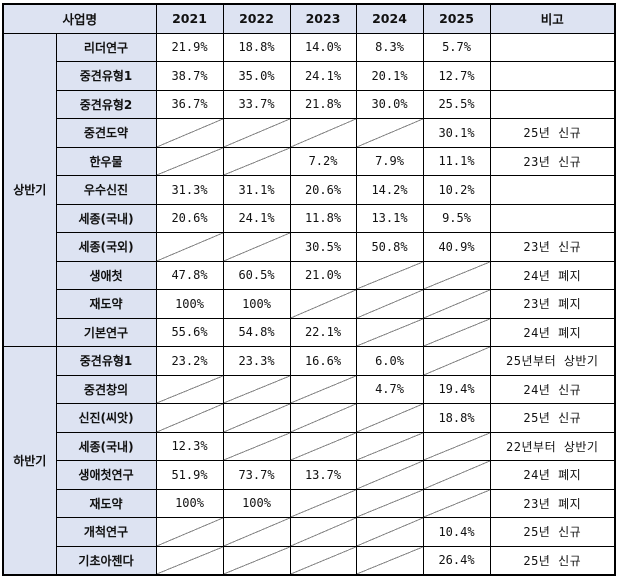  I want to click on rate-cell: 7.2%, so click(323, 161).